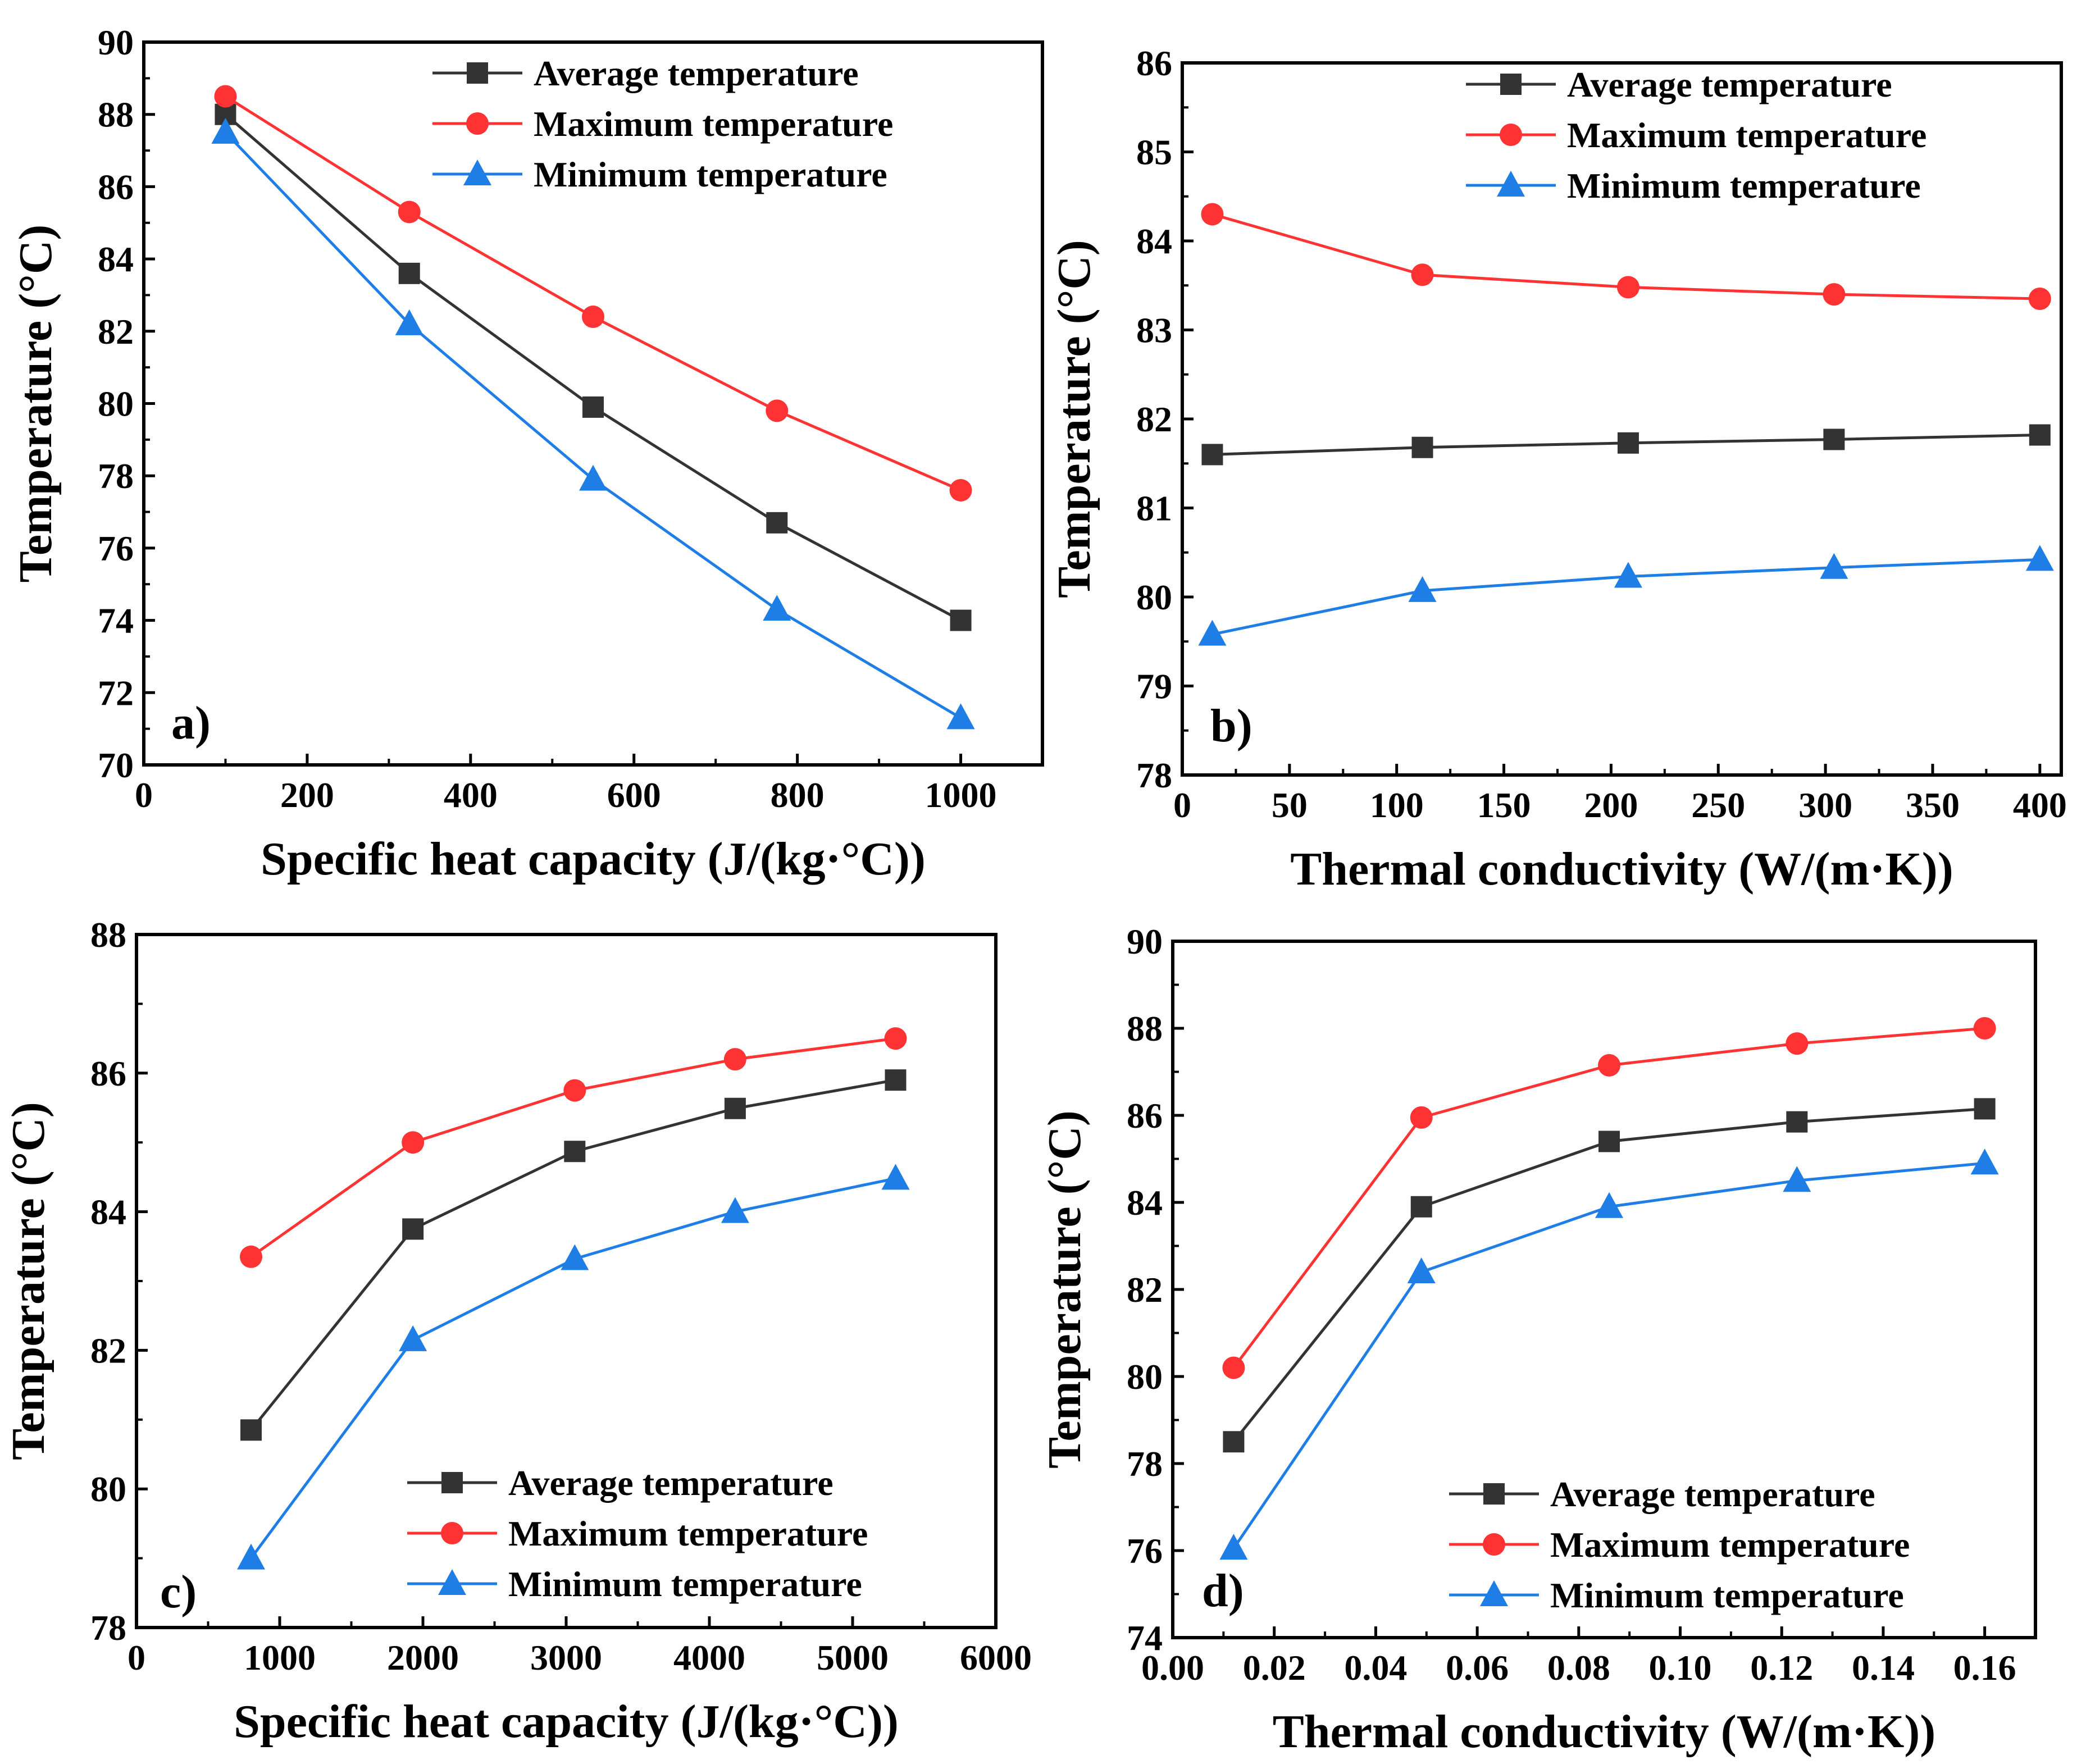 The width and height of the screenshot is (2086, 1764). Describe the element at coordinates (116, 42) in the screenshot. I see `y-tick-label: 90` at that location.